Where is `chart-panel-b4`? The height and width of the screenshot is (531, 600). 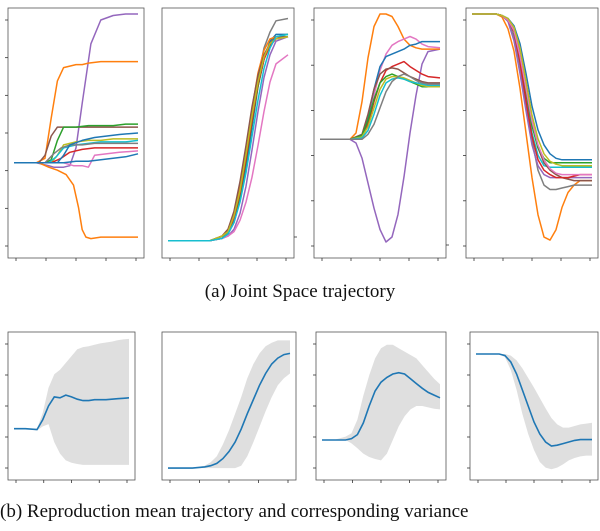 chart-panel-b4 is located at coordinates (533, 407).